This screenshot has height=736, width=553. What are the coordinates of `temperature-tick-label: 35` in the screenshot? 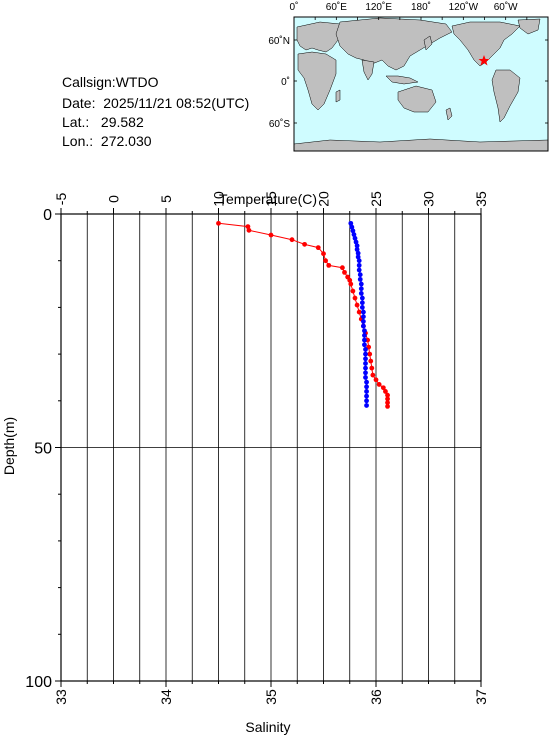 It's located at (481, 199).